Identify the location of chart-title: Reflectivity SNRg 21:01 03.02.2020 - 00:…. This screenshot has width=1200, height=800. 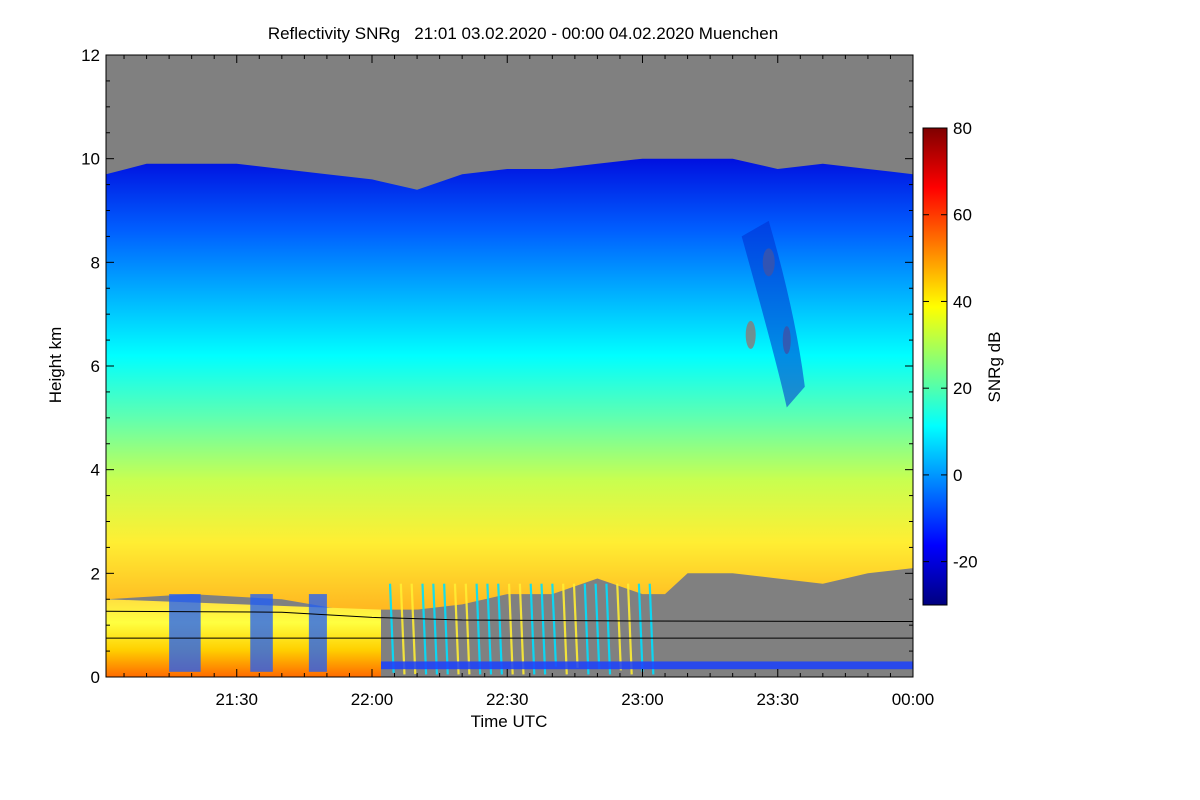
(523, 33).